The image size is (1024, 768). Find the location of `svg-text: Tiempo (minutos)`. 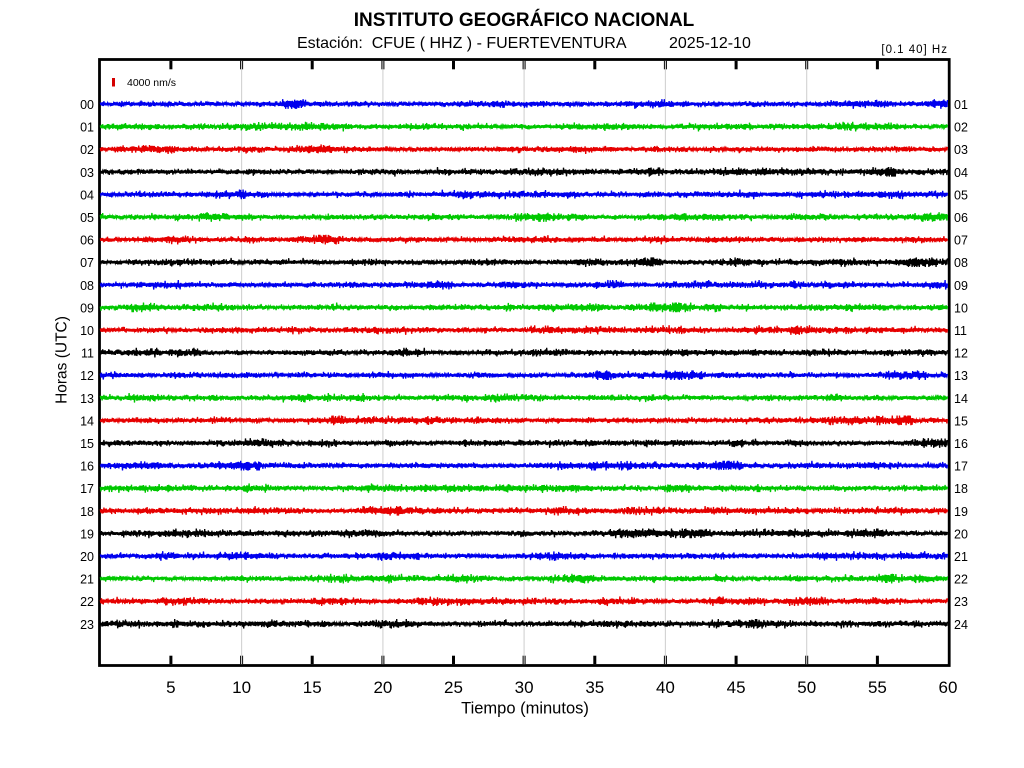

svg-text: Tiempo (minutos) is located at coordinates (525, 709).